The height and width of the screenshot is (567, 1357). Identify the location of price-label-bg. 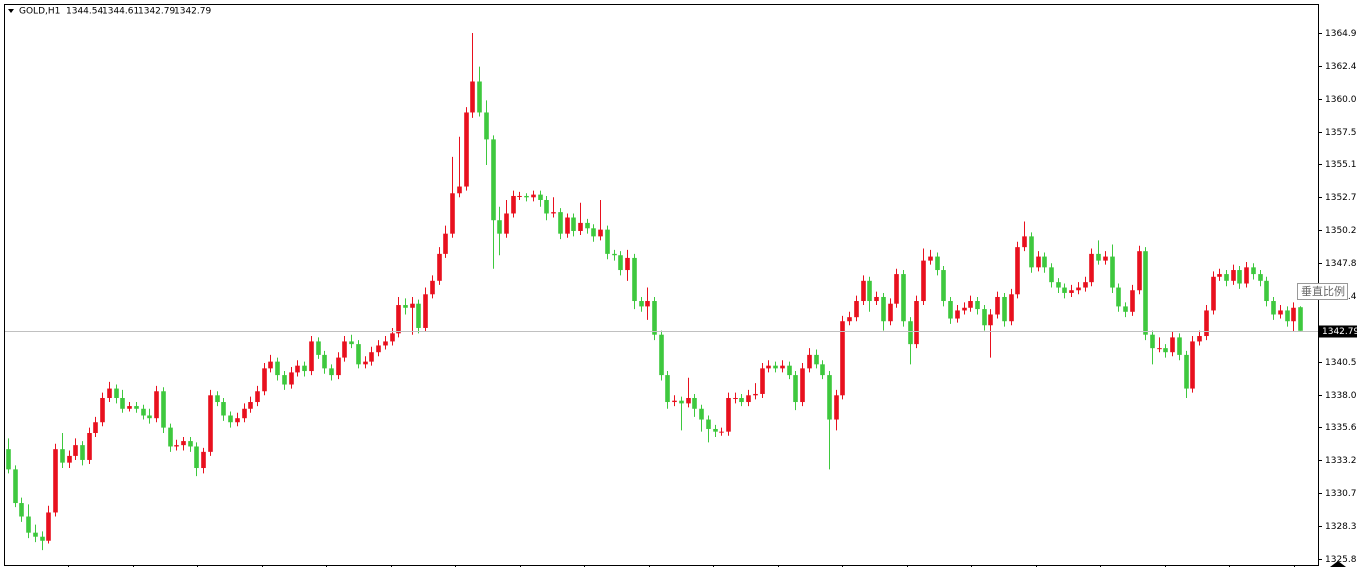
(1338, 331).